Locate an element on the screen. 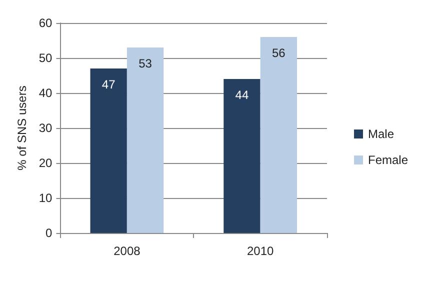 Image resolution: width=429 pixels, height=294 pixels. x-tick-label: 2010 is located at coordinates (260, 251).